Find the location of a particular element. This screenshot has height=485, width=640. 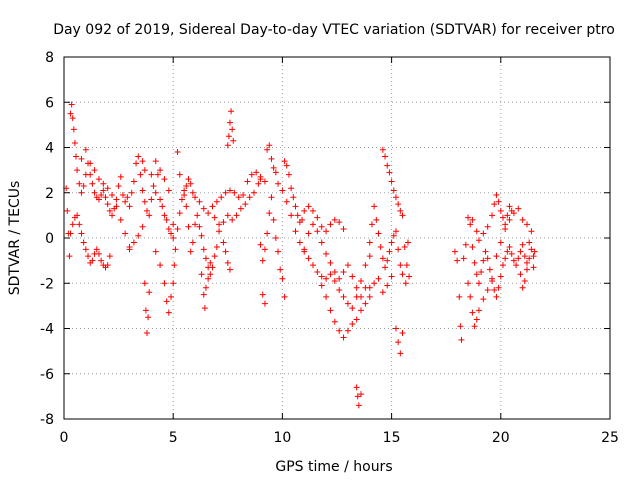

y-tick-label: 4 is located at coordinates (49, 149).